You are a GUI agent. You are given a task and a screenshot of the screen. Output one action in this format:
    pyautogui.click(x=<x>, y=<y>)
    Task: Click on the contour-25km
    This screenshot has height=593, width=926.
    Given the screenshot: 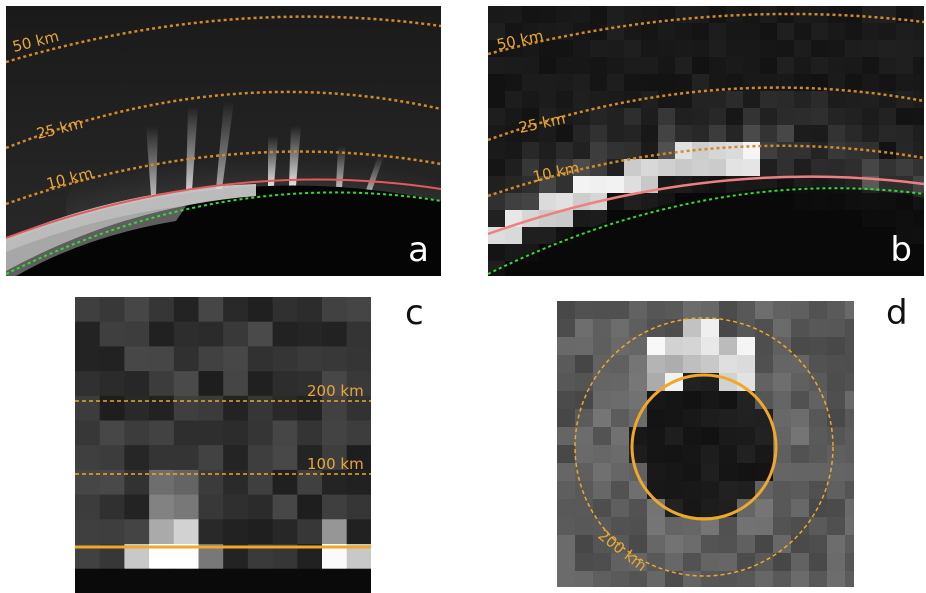 What is the action you would take?
    pyautogui.click(x=706, y=114)
    